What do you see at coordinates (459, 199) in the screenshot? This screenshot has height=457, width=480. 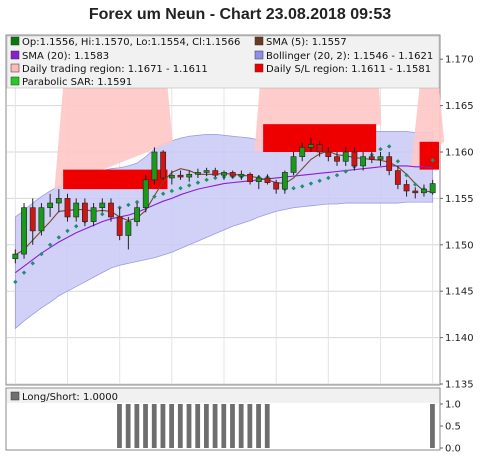 I see `y-tick-label: 1.155` at bounding box center [459, 199].